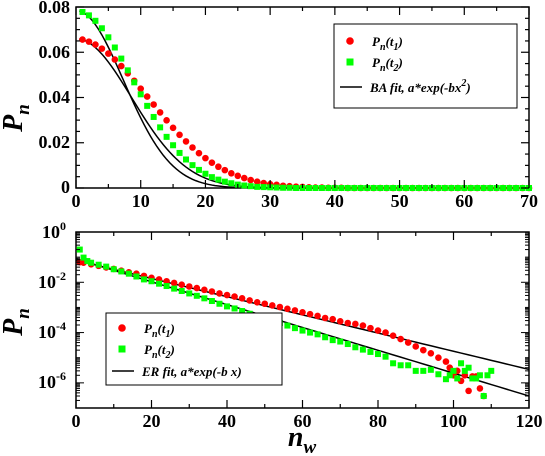  What do you see at coordinates (17, 118) in the screenshot?
I see `top-ylabel: Pn` at bounding box center [17, 118].